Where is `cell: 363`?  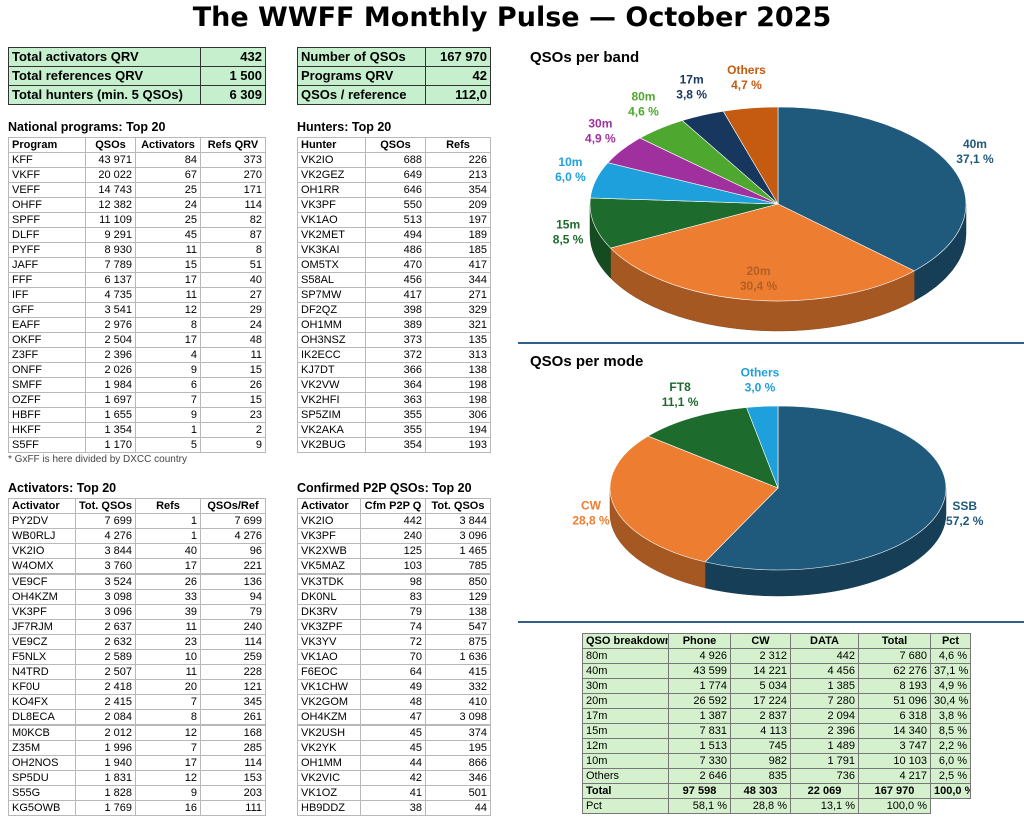
cell: 363 is located at coordinates (395, 400).